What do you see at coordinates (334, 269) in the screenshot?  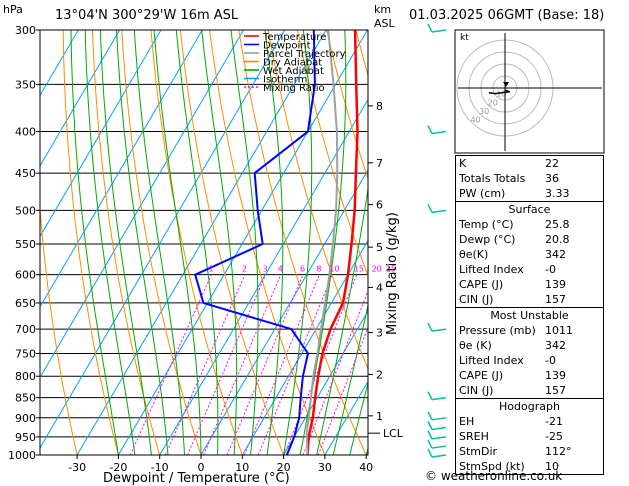 I see `mixing-ratio-tick-label: 10` at bounding box center [334, 269].